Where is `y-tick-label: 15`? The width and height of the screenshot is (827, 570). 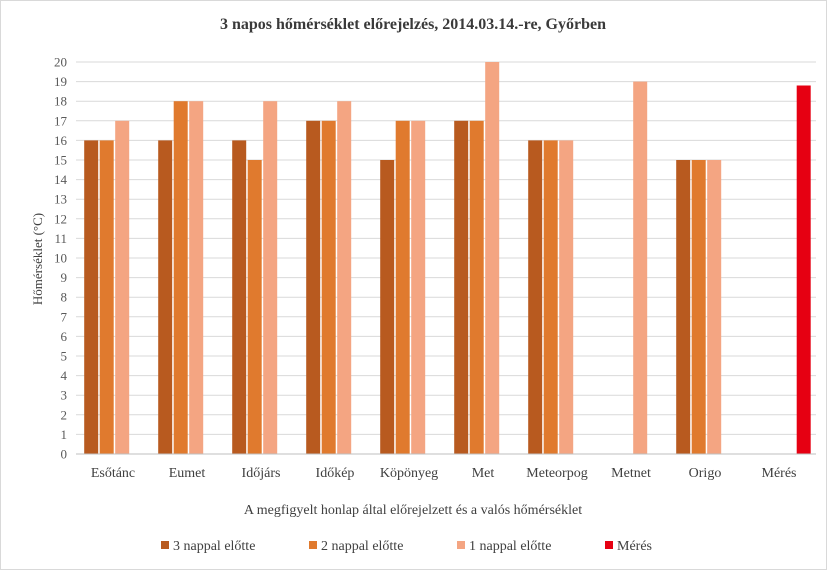 y-tick-label: 15 is located at coordinates (60, 160).